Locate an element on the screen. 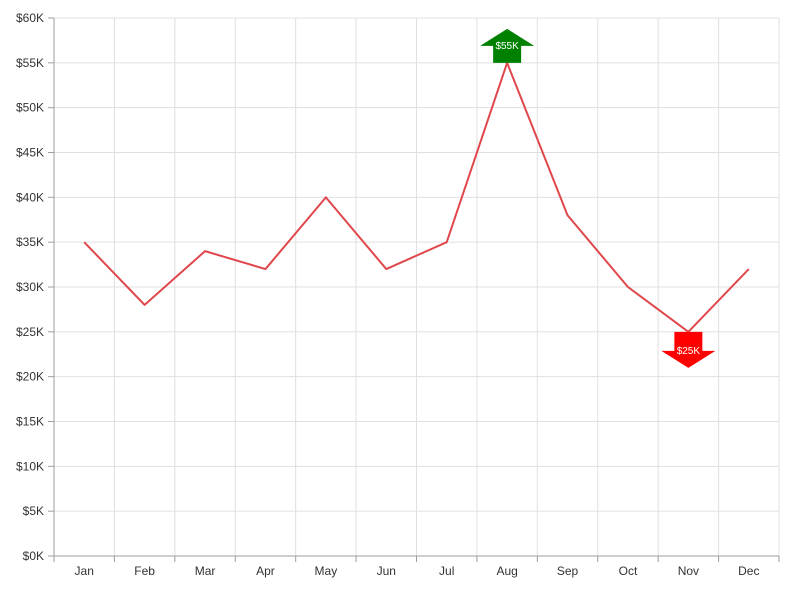  annotation-label: $55K is located at coordinates (507, 46).